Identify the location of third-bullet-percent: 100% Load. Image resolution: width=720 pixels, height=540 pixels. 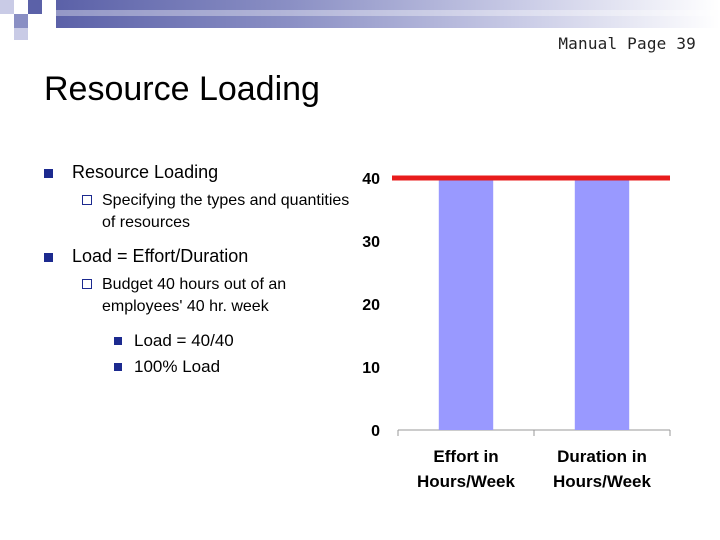
(199, 367).